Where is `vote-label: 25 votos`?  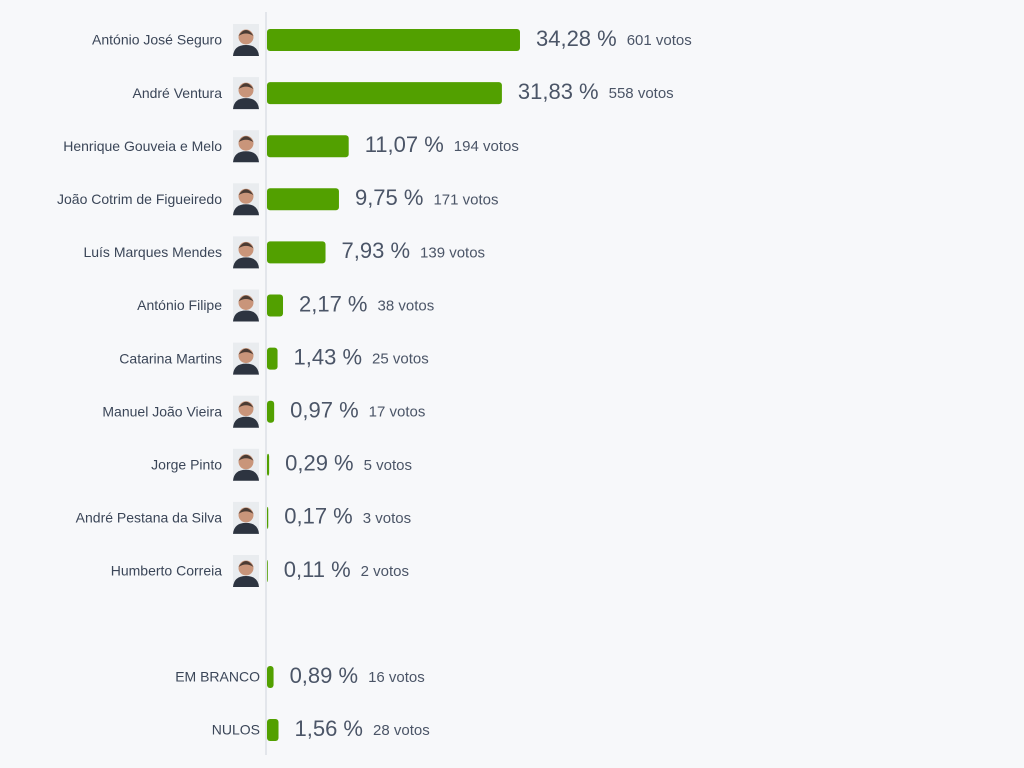 vote-label: 25 votos is located at coordinates (400, 359).